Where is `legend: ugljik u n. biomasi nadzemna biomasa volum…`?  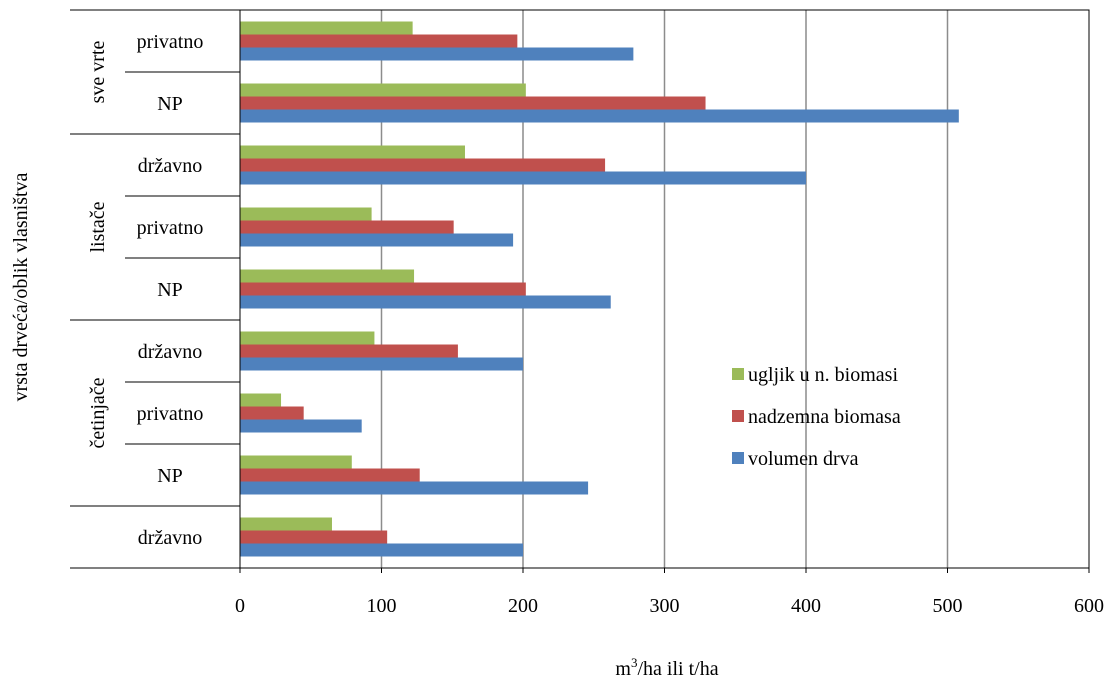
legend: ugljik u n. biomasi nadzemna biomasa volum… is located at coordinates (816, 417).